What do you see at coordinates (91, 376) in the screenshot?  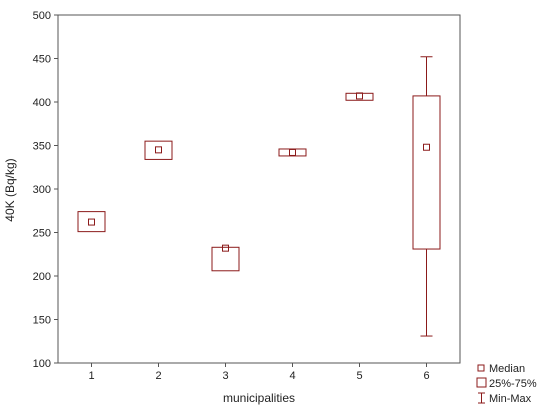 I see `x-tick-label: 1` at bounding box center [91, 376].